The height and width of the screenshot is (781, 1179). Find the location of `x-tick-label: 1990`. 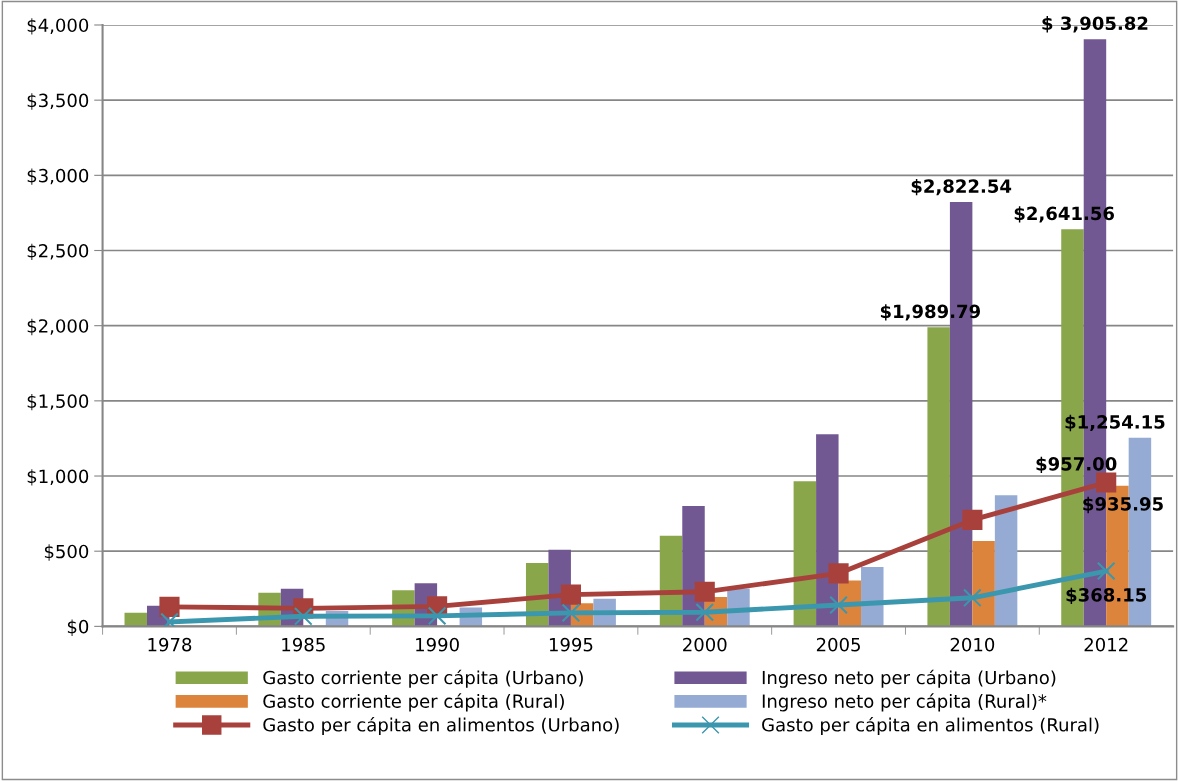

x-tick-label: 1990 is located at coordinates (437, 644).